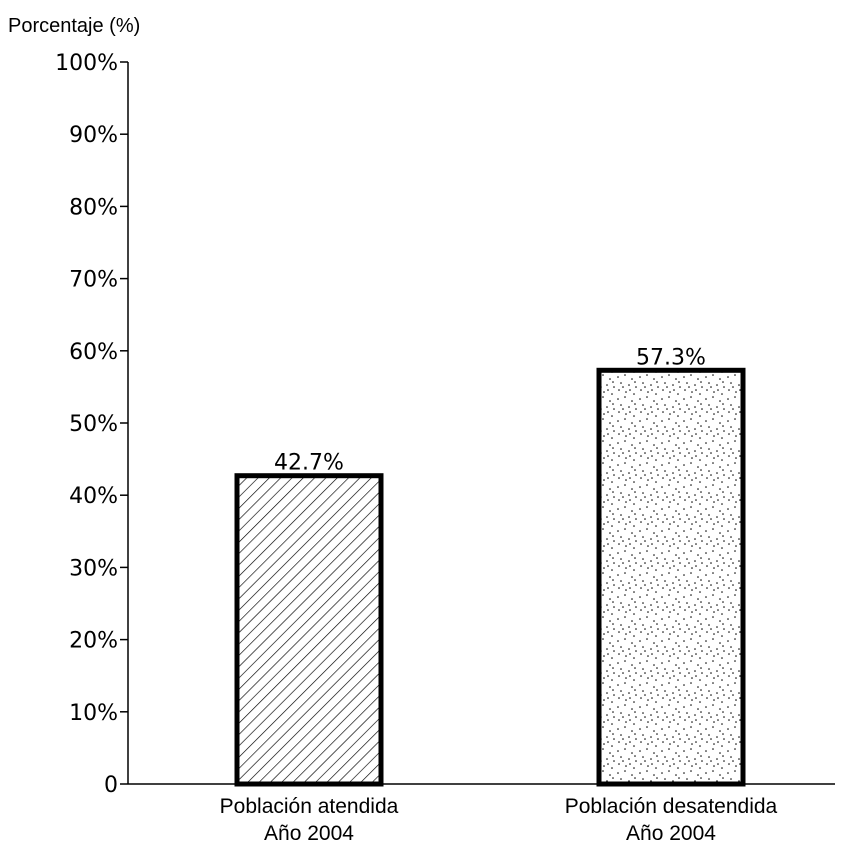 Image resolution: width=844 pixels, height=851 pixels. I want to click on y-tick-label: 10%, so click(93, 713).